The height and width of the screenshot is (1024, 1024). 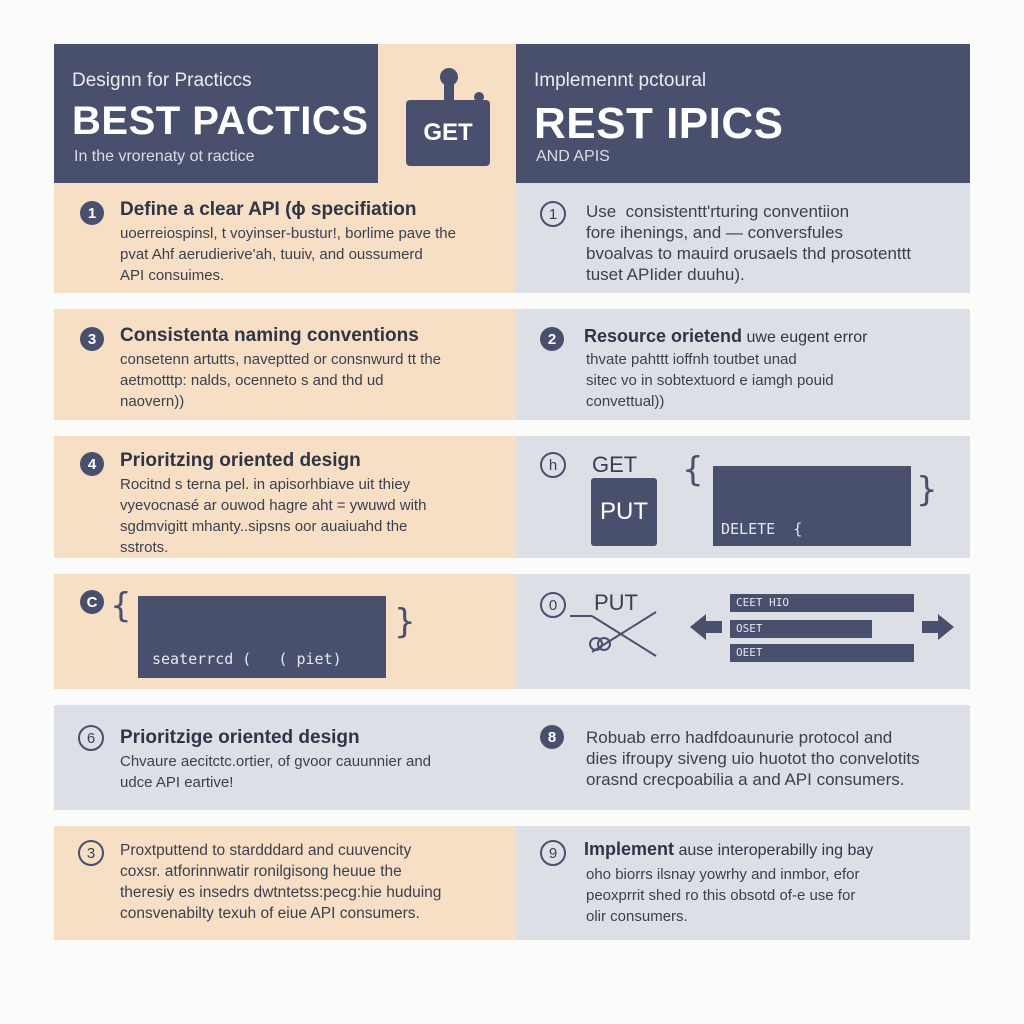 I want to click on tip-card-put-flow: 0 PUT CEET HIO OSET OEET, so click(x=743, y=631).